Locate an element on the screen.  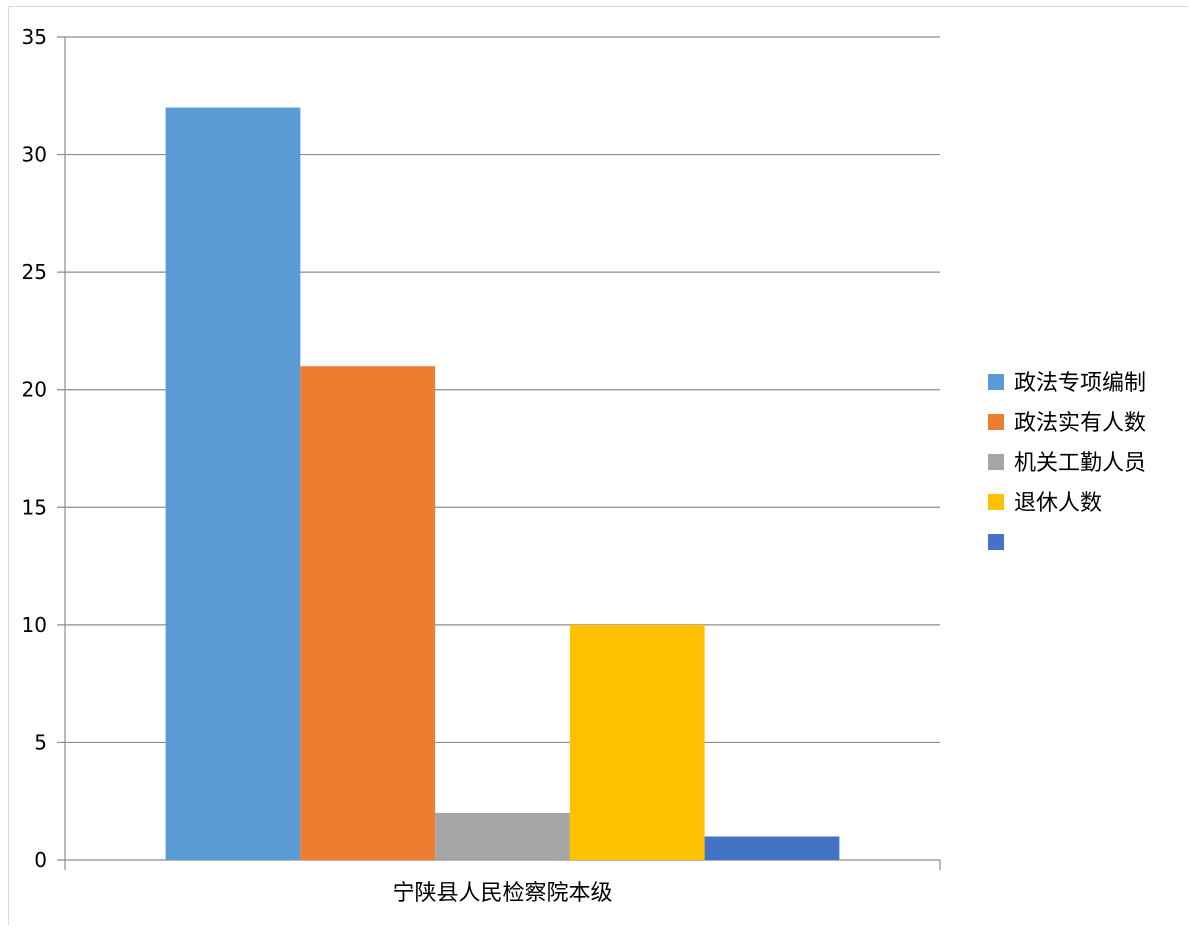
y-tick-label: 10 is located at coordinates (34, 625).